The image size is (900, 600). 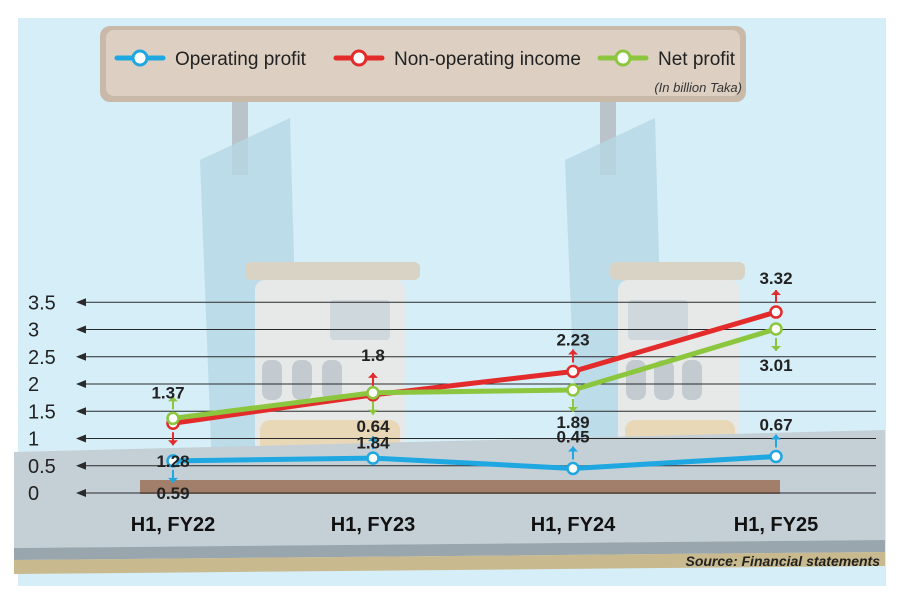 I want to click on legend-label: Operating profit, so click(x=241, y=59).